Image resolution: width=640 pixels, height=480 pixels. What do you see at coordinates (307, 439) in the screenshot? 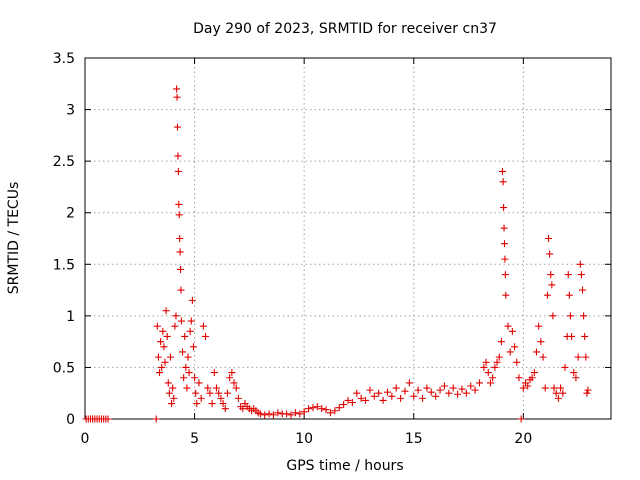
I see `x-axis-ticks: 0 5 10 15 20` at bounding box center [307, 439].